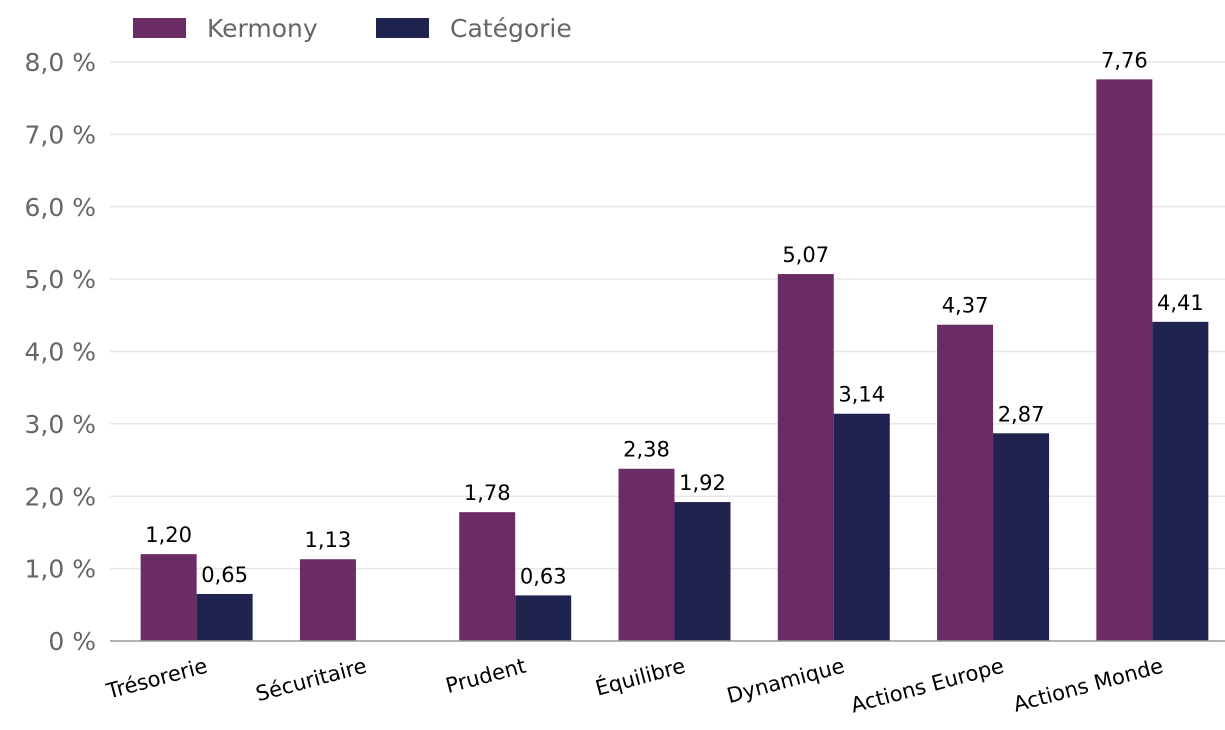  What do you see at coordinates (60, 279) in the screenshot?
I see `y-tick-label: 5,0 %` at bounding box center [60, 279].